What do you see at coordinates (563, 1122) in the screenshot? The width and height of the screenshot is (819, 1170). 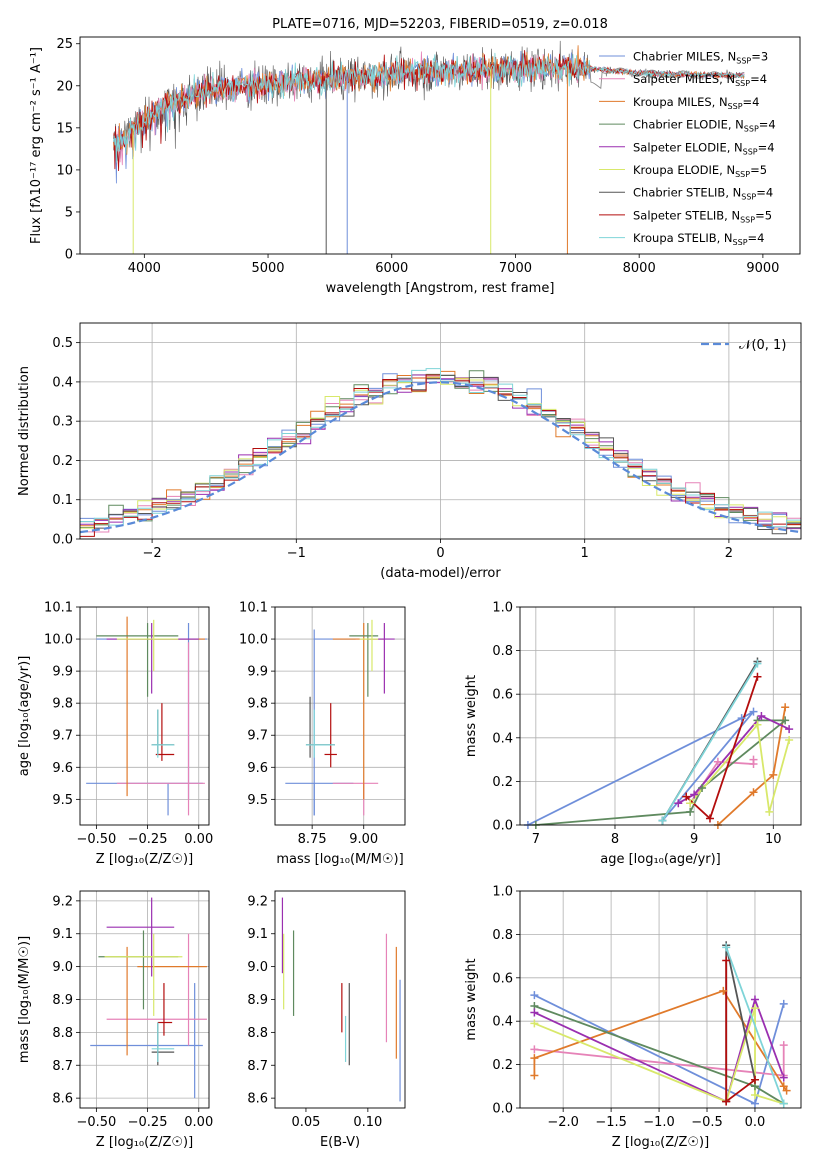 I see `x-tick-label: −2.0` at bounding box center [563, 1122].